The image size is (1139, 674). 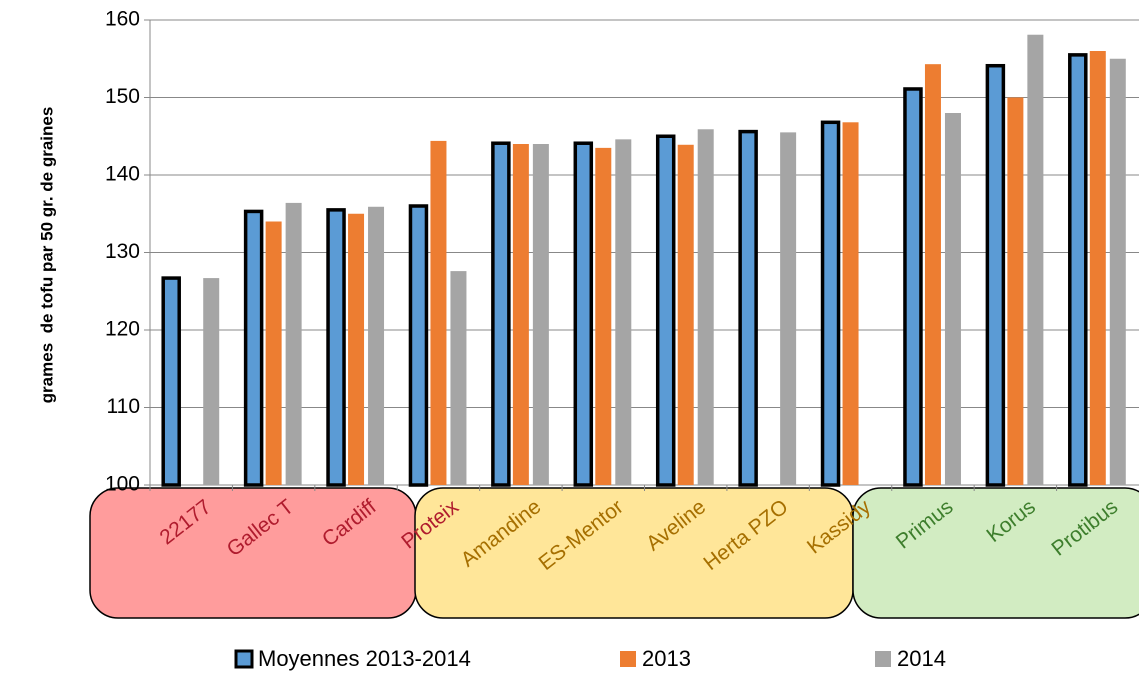 What do you see at coordinates (122, 251) in the screenshot?
I see `y-tick-label: 130` at bounding box center [122, 251].